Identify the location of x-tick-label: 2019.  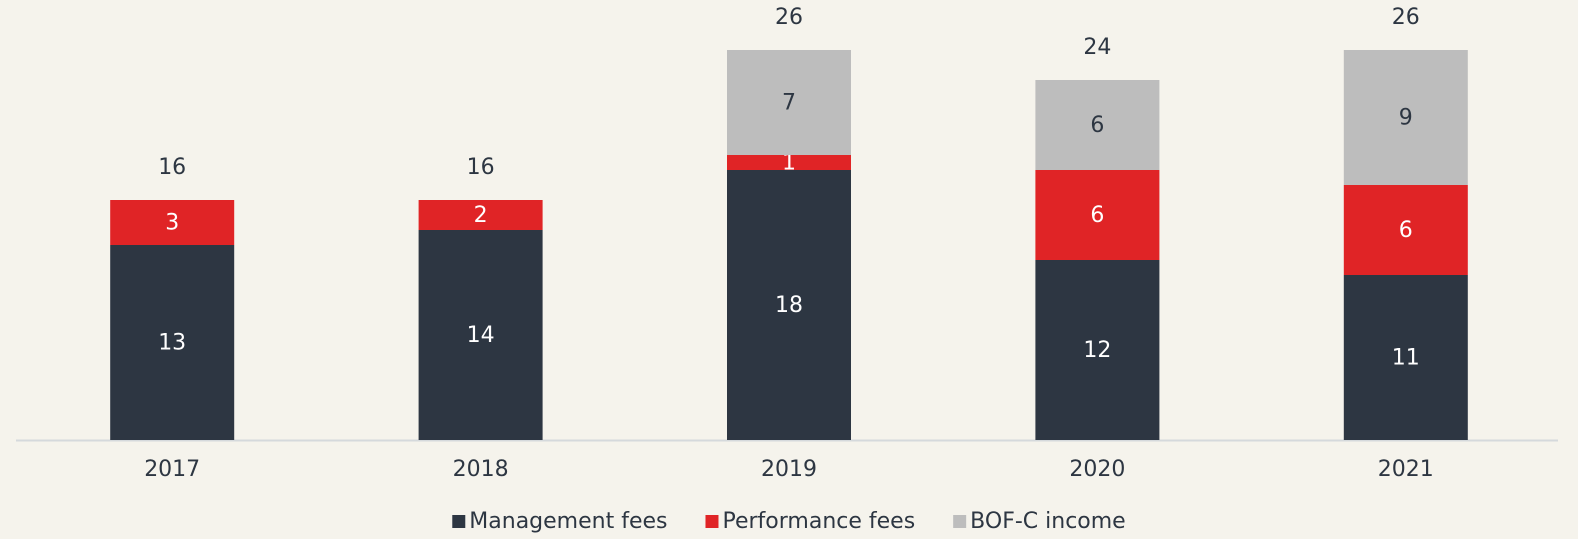
(789, 469).